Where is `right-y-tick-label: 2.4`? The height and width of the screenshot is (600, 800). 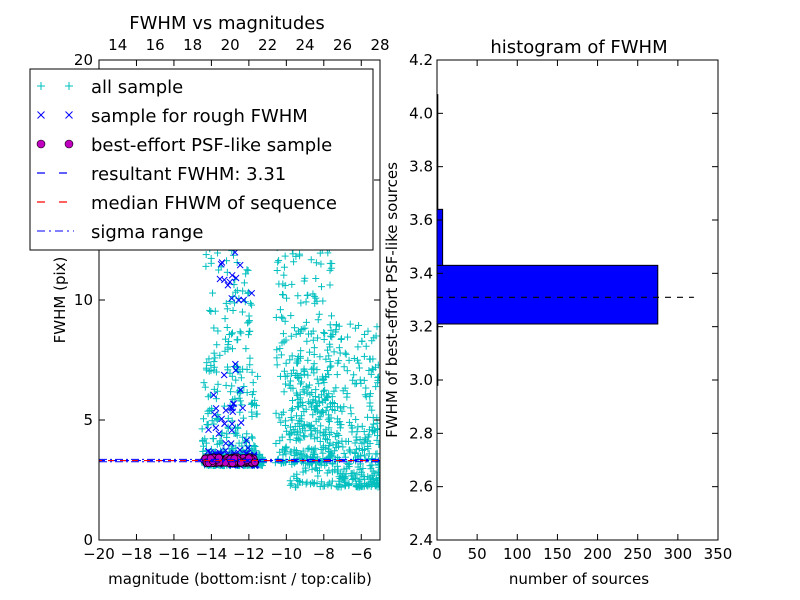
right-y-tick-label: 2.4 is located at coordinates (421, 540).